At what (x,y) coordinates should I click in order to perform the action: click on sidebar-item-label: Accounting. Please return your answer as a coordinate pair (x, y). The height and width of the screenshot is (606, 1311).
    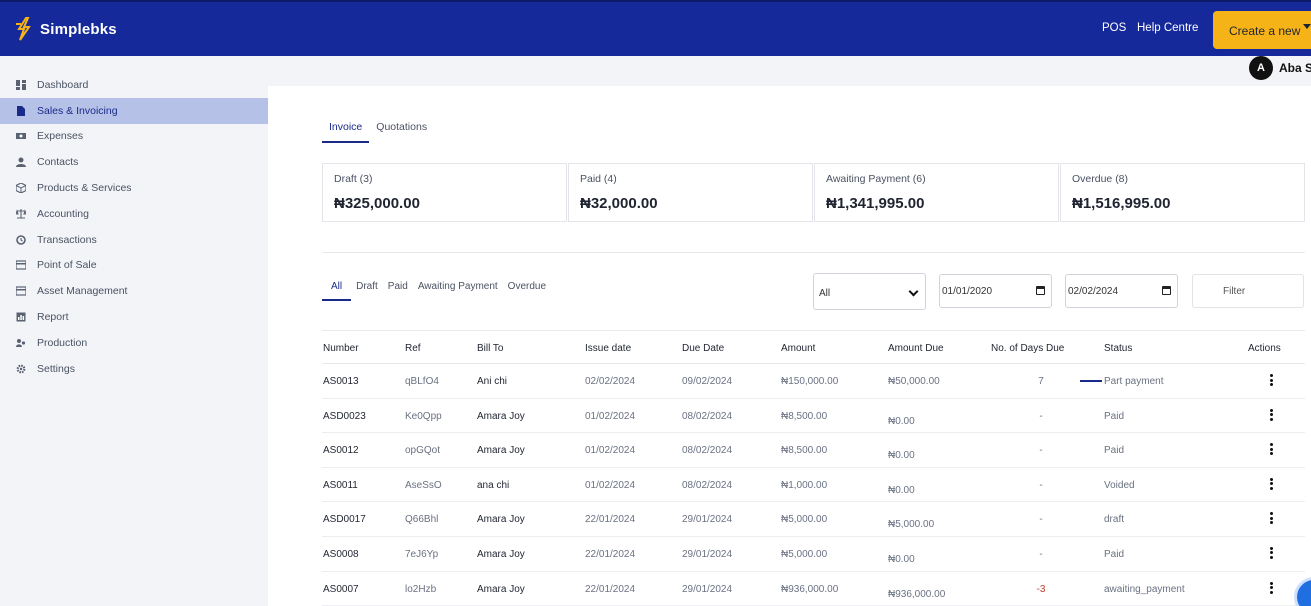
    Looking at the image, I should click on (63, 213).